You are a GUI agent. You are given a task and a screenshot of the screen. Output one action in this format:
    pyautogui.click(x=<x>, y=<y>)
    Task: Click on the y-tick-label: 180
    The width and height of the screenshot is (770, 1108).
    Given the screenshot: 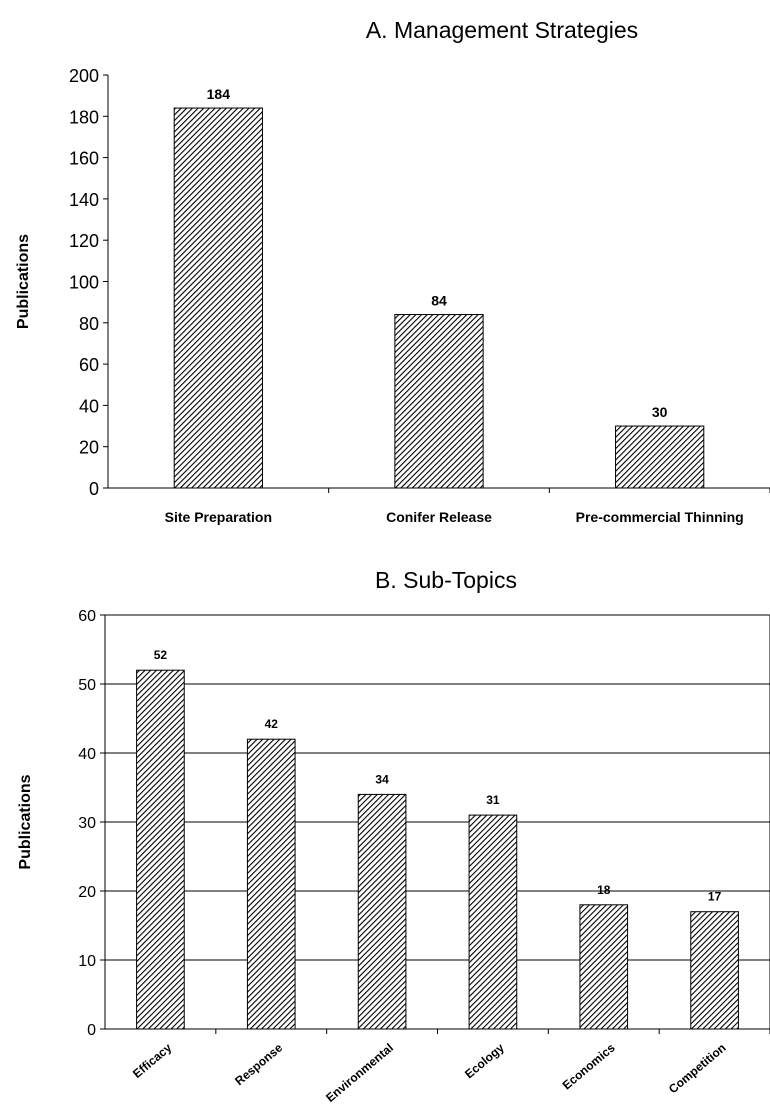 What is the action you would take?
    pyautogui.click(x=84, y=117)
    